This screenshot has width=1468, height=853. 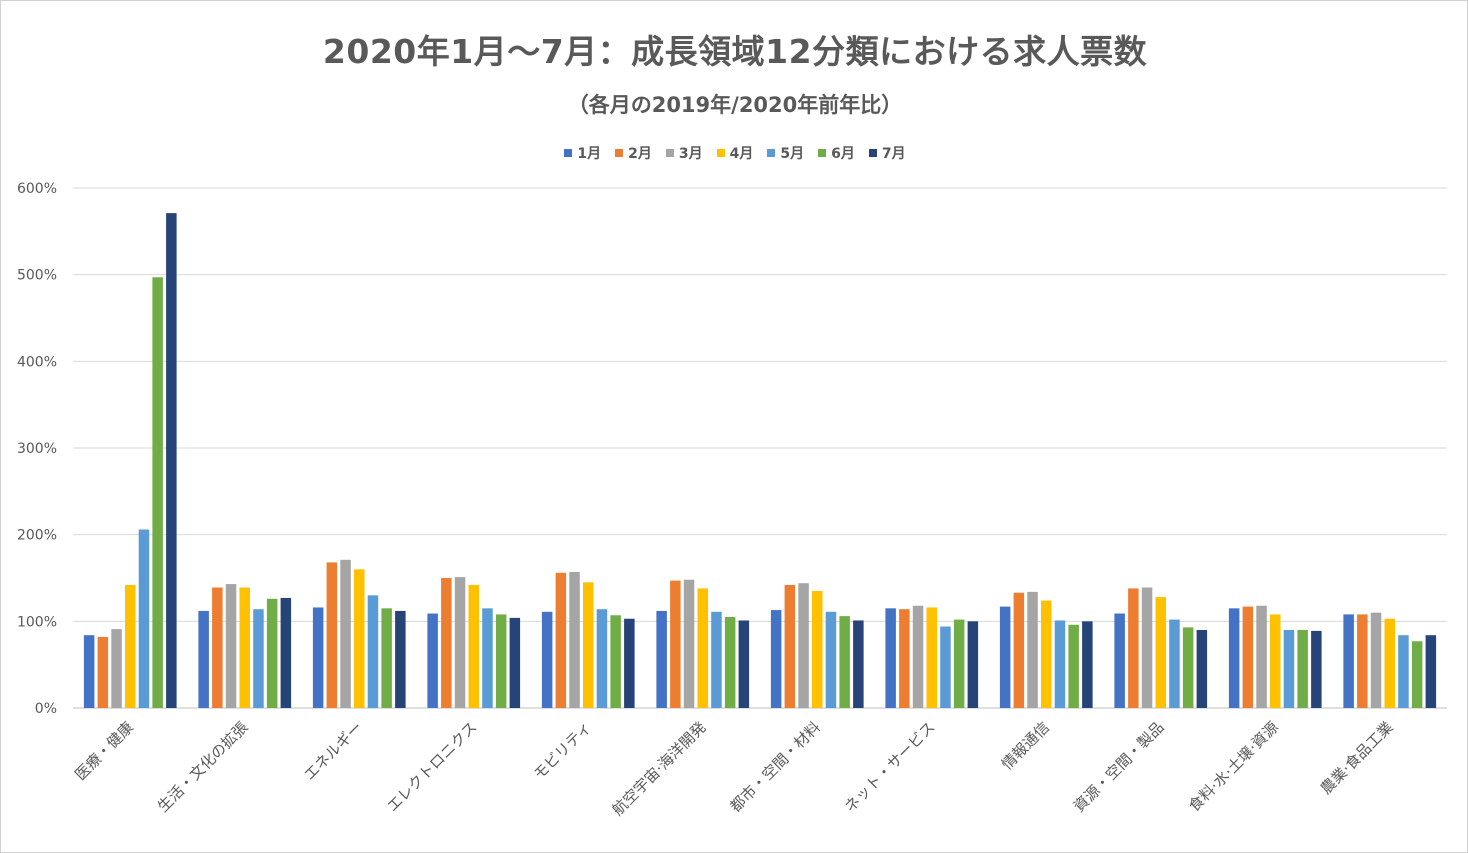 What do you see at coordinates (37, 449) in the screenshot?
I see `y-tick-label: 300%` at bounding box center [37, 449].